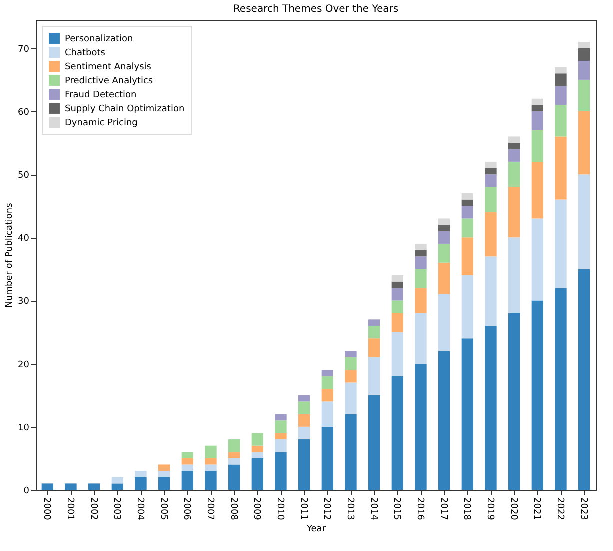 The width and height of the screenshot is (613, 551). Describe the element at coordinates (233, 509) in the screenshot. I see `x-tick-label: 2008` at that location.